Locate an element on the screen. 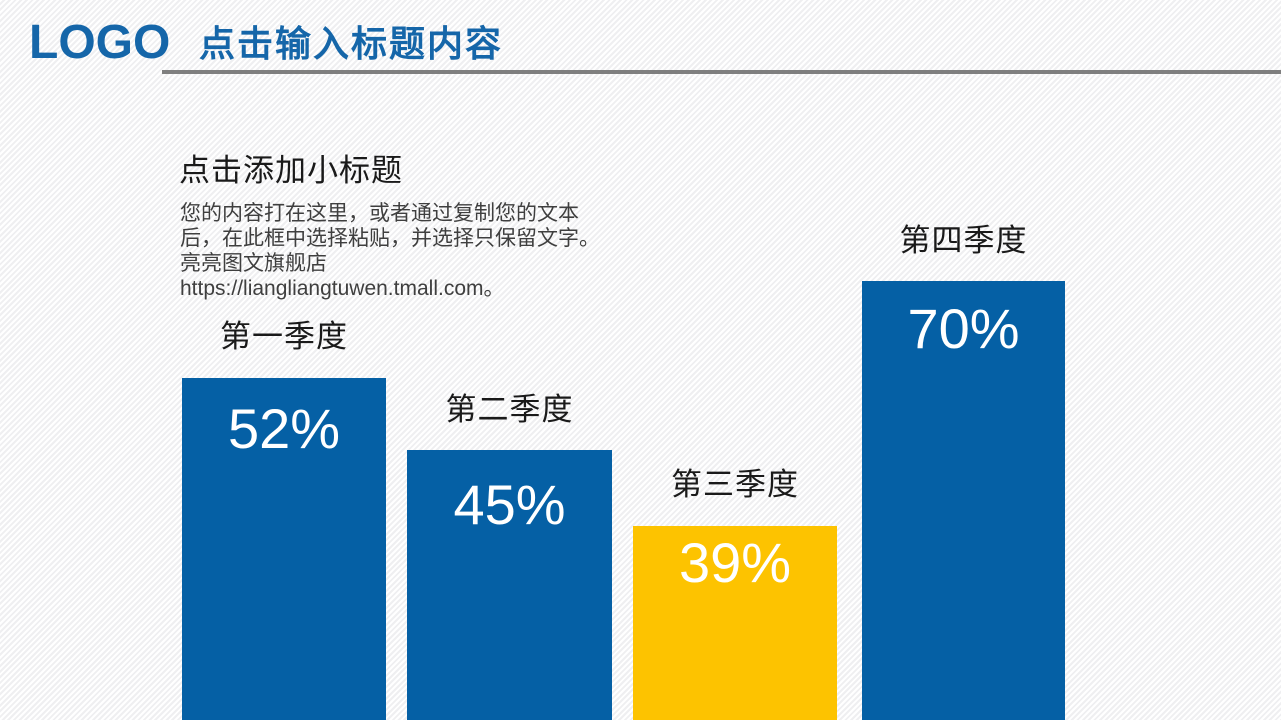 Image resolution: width=1281 pixels, height=720 pixels. body-line: 亮亮图文旗舰店 is located at coordinates (253, 263).